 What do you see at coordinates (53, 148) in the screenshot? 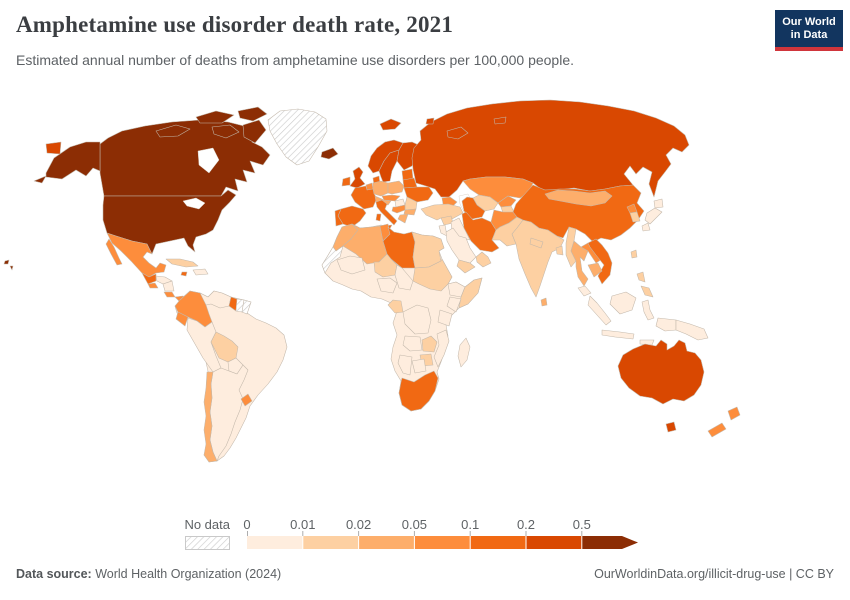
I see `country-russia-chukotka` at bounding box center [53, 148].